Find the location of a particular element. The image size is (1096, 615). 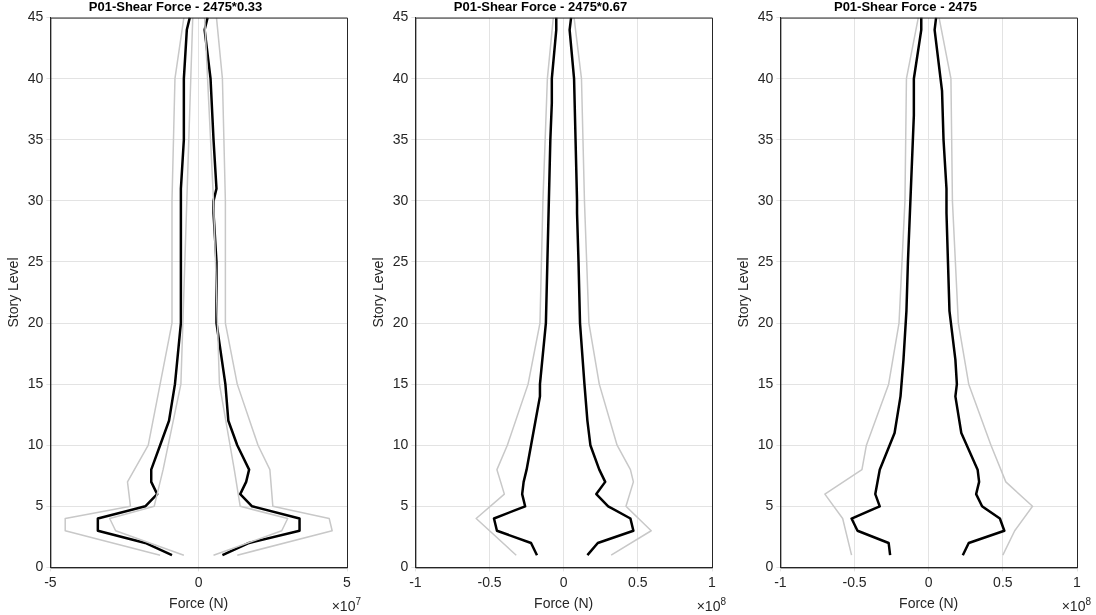

chart-title: P01-Shear Force - 2475*0.33 is located at coordinates (175, 7).